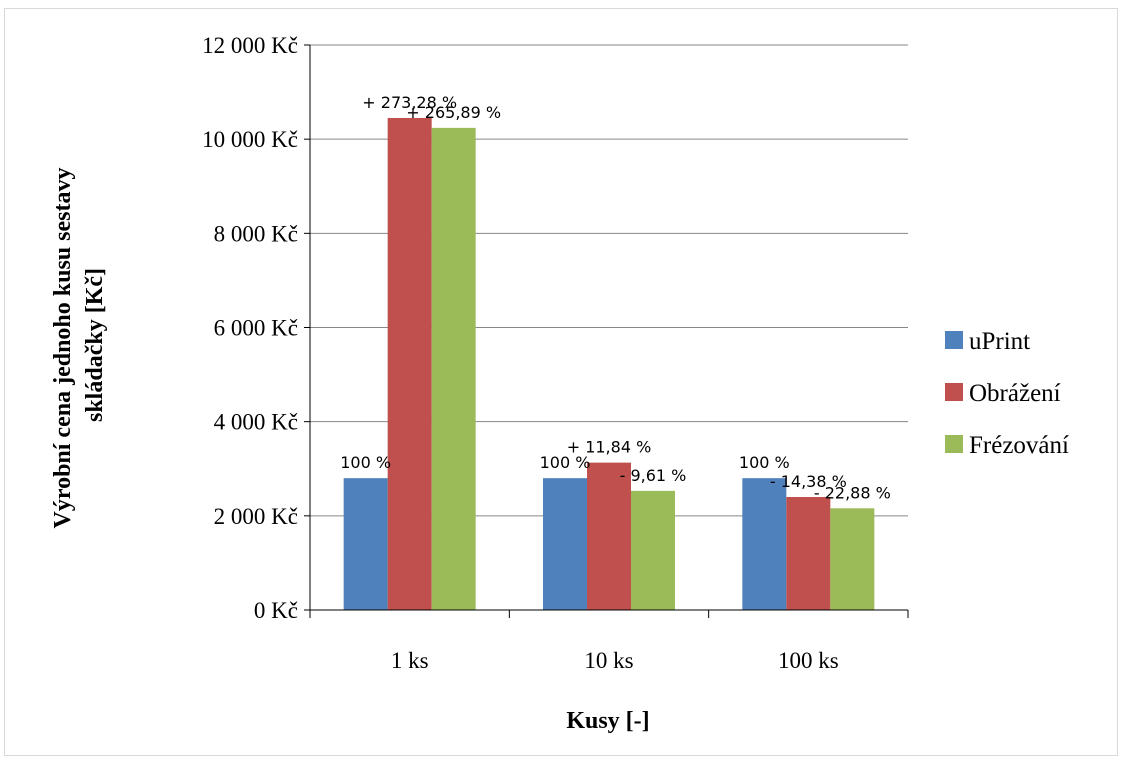  What do you see at coordinates (653, 475) in the screenshot?
I see `data-label: - 9,61 %` at bounding box center [653, 475].